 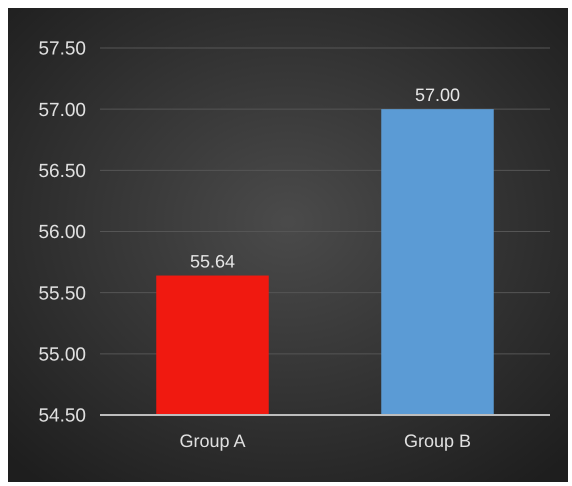 I want to click on y-tick-label: 57.50, so click(x=62, y=49).